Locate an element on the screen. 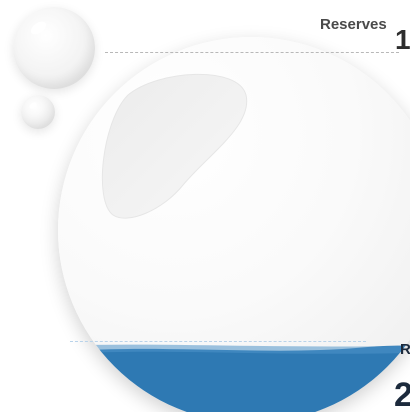 The width and height of the screenshot is (410, 412). gauge-gloss-icon is located at coordinates (174, 146).